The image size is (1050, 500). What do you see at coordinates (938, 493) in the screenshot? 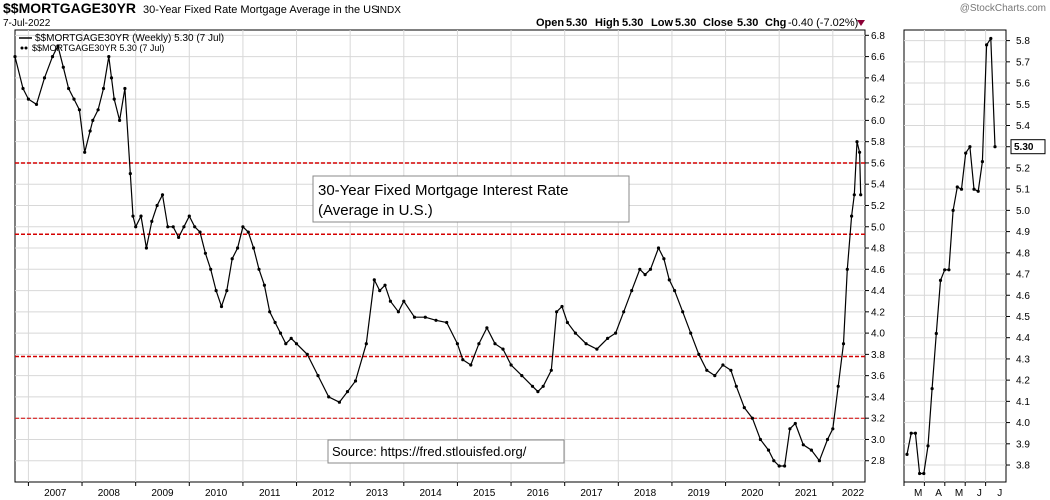
I see `inset-x-tick-label: A` at bounding box center [938, 493].